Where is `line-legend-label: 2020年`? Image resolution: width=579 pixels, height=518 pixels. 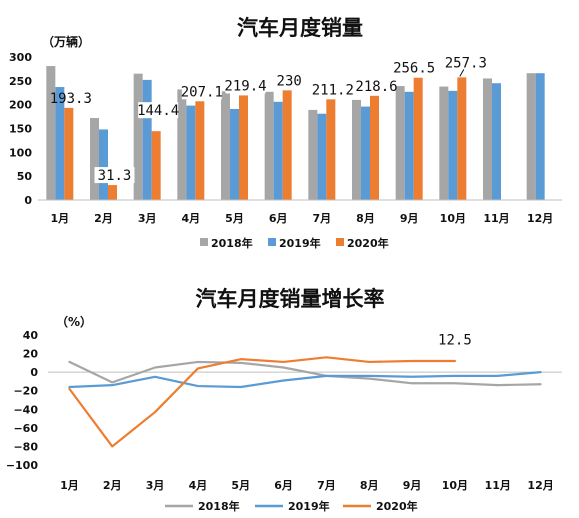 line-legend-label: 2020年 is located at coordinates (397, 506).